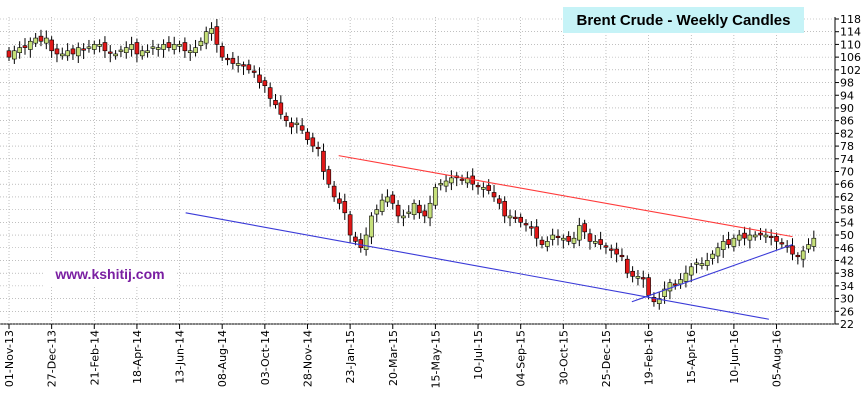 The width and height of the screenshot is (866, 402). Describe the element at coordinates (847, 133) in the screenshot. I see `y-tick-label: 82` at that location.